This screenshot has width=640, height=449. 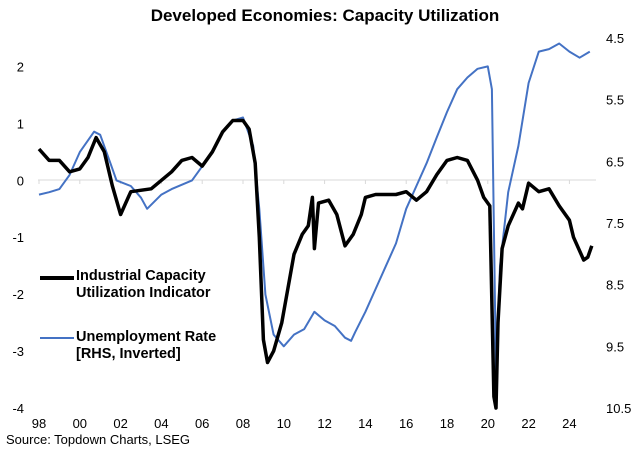 I want to click on x-tick-label: 02, so click(x=120, y=423).